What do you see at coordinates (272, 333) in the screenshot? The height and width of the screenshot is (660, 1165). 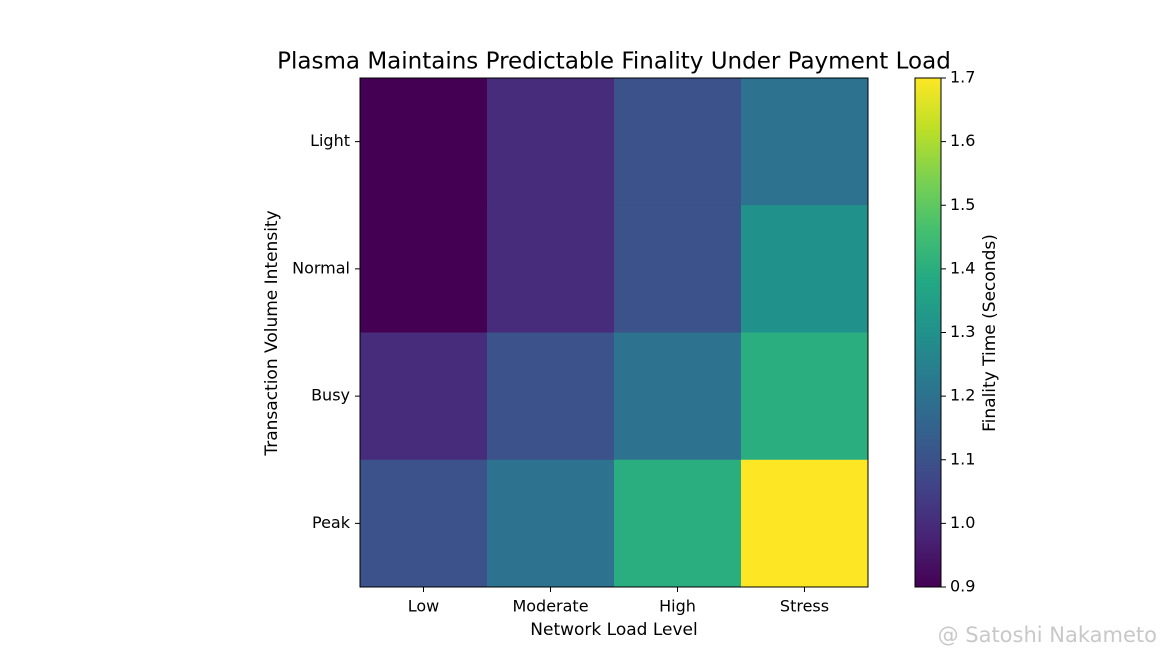 I see `y-axis-label: Transaction Volume Intensity` at bounding box center [272, 333].